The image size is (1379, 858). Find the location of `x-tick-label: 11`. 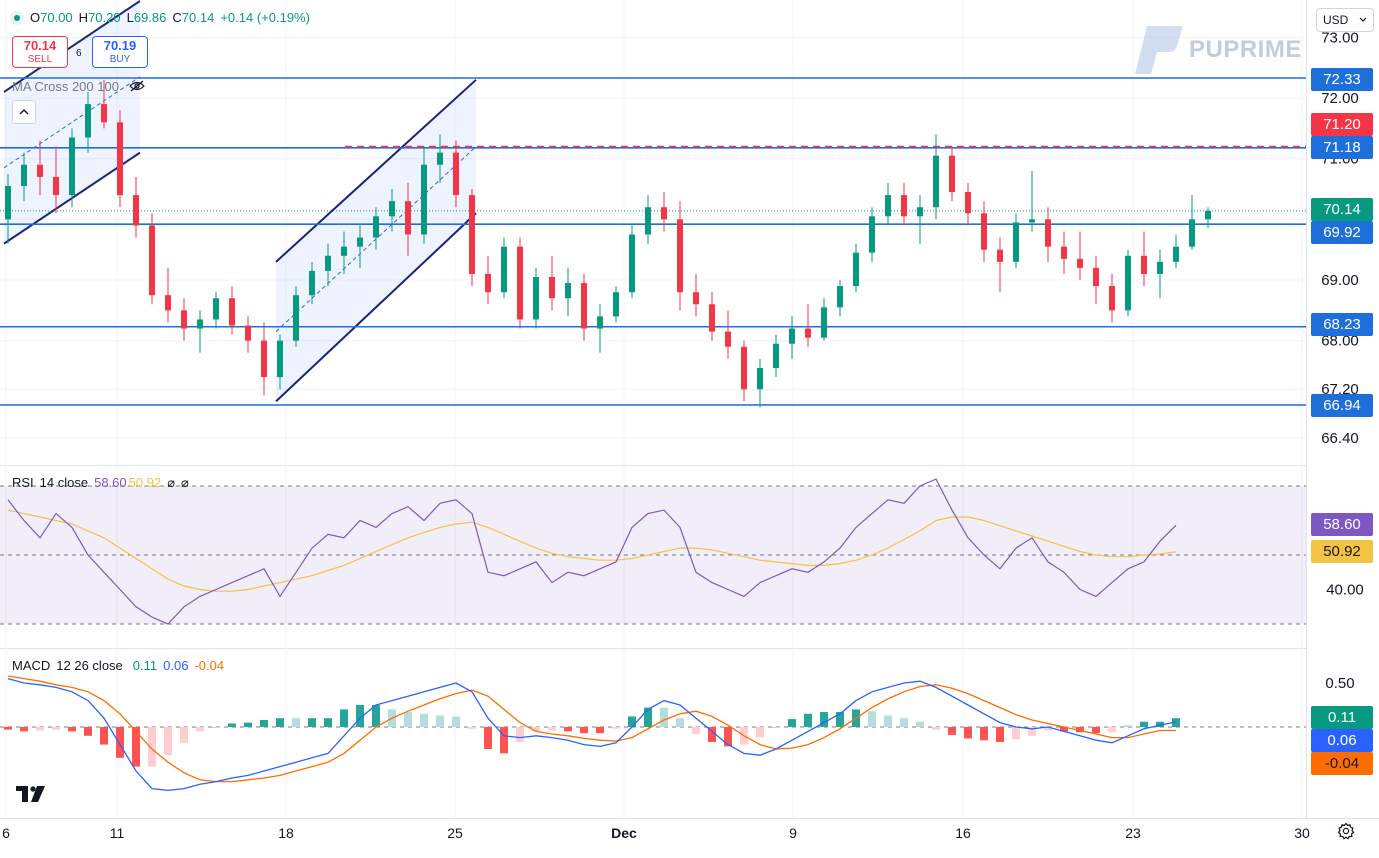

x-tick-label: 11 is located at coordinates (117, 833).